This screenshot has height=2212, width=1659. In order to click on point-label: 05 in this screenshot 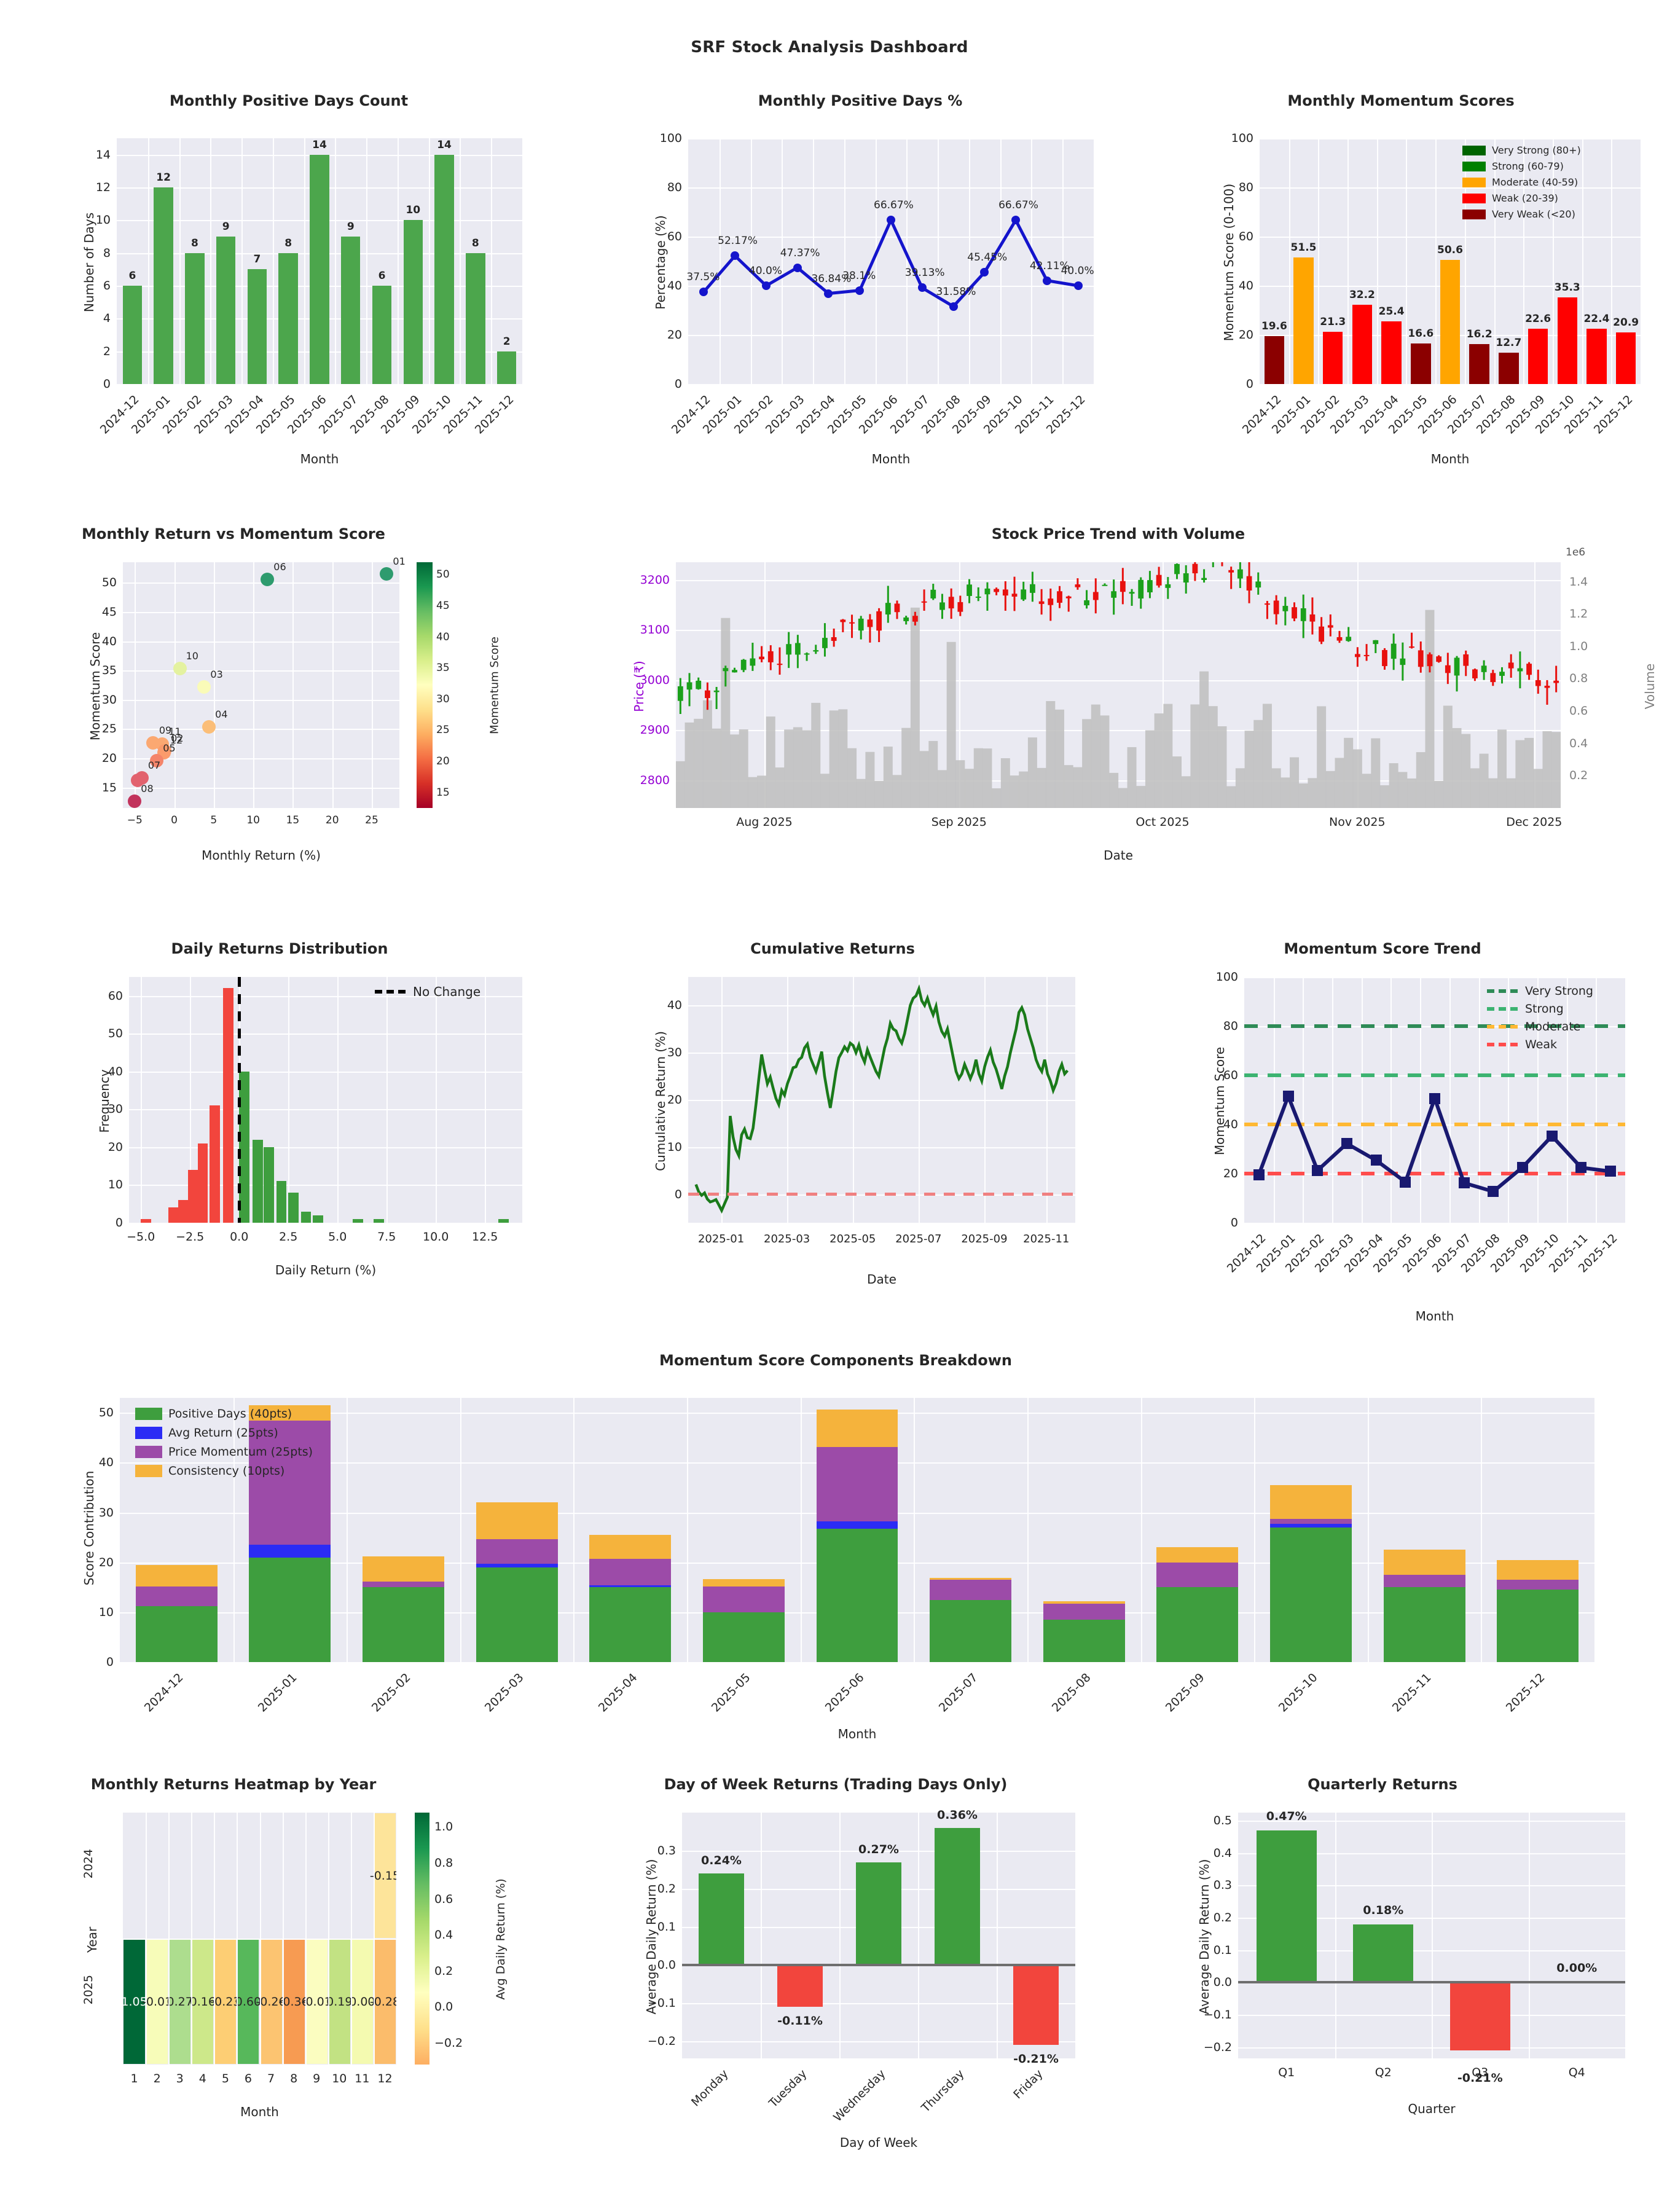, I will do `click(169, 748)`.